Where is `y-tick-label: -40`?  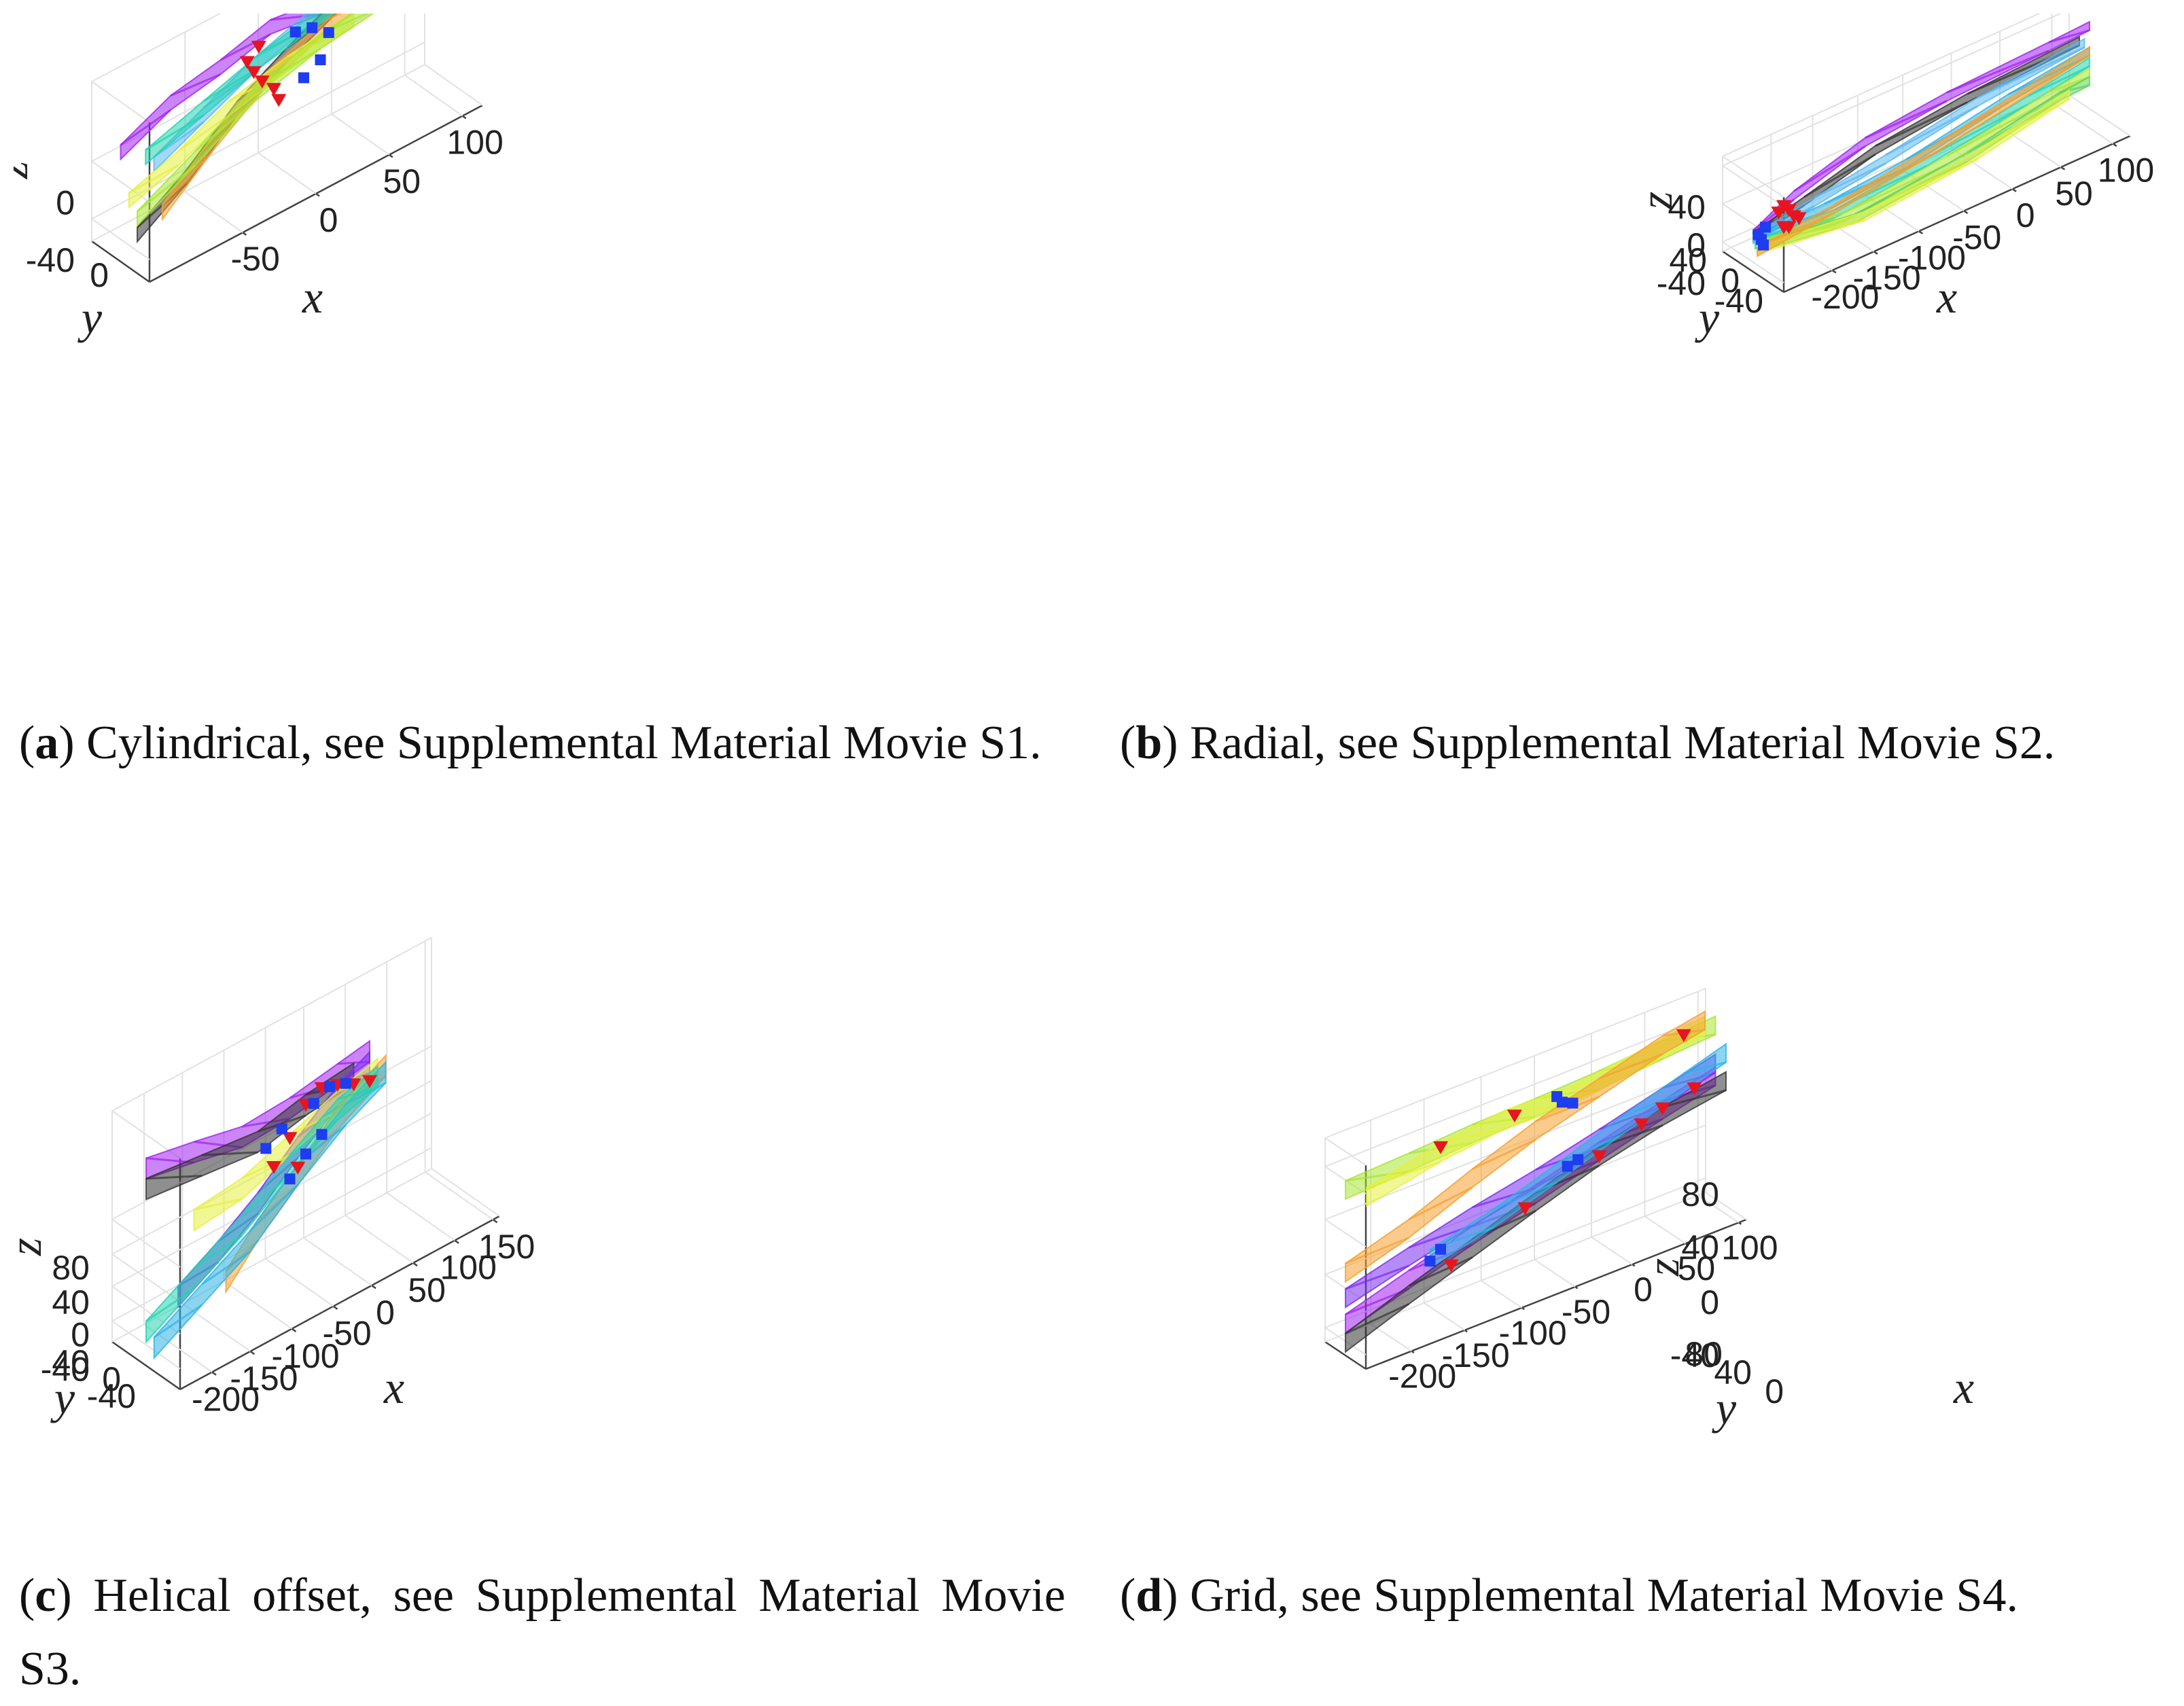
y-tick-label: -40 is located at coordinates (112, 1396).